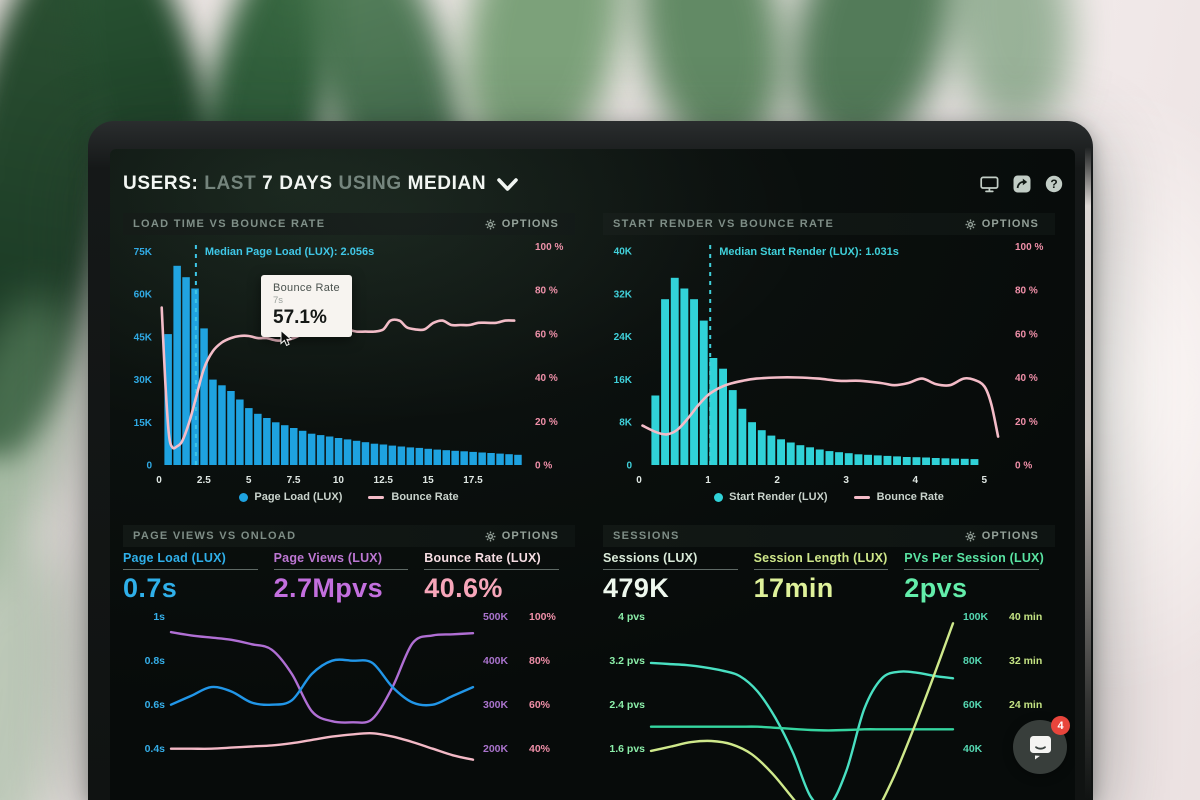 The width and height of the screenshot is (1200, 800). What do you see at coordinates (540, 705) in the screenshot?
I see `svg-text: 60%` at bounding box center [540, 705].